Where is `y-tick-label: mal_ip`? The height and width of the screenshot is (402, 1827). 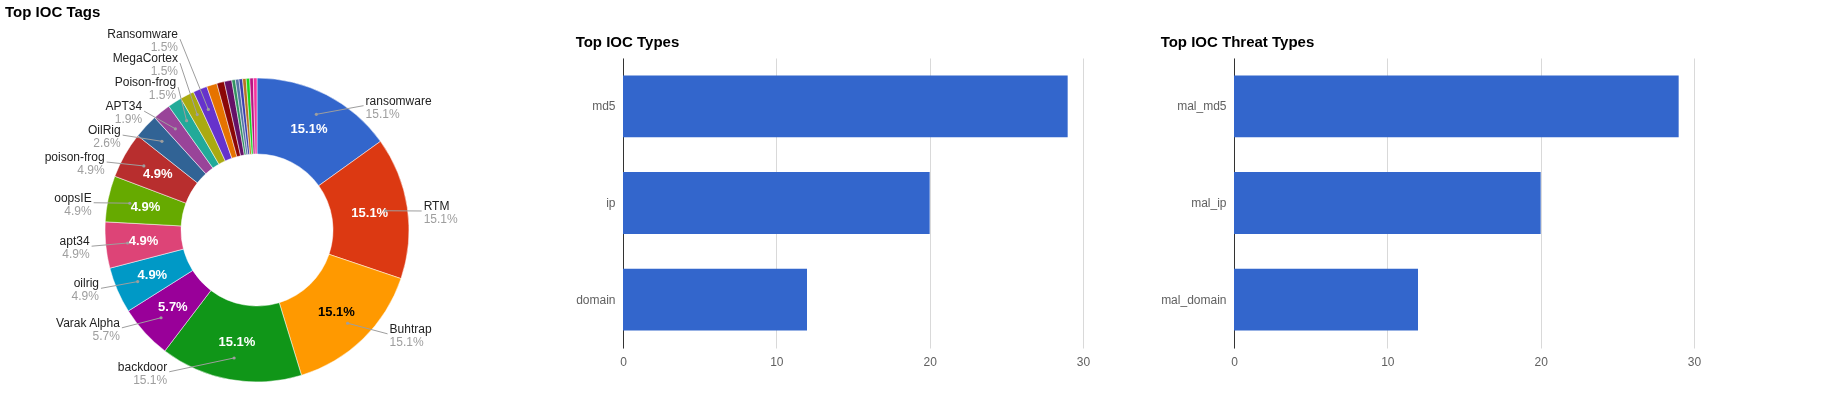
y-tick-label: mal_ip is located at coordinates (1209, 203).